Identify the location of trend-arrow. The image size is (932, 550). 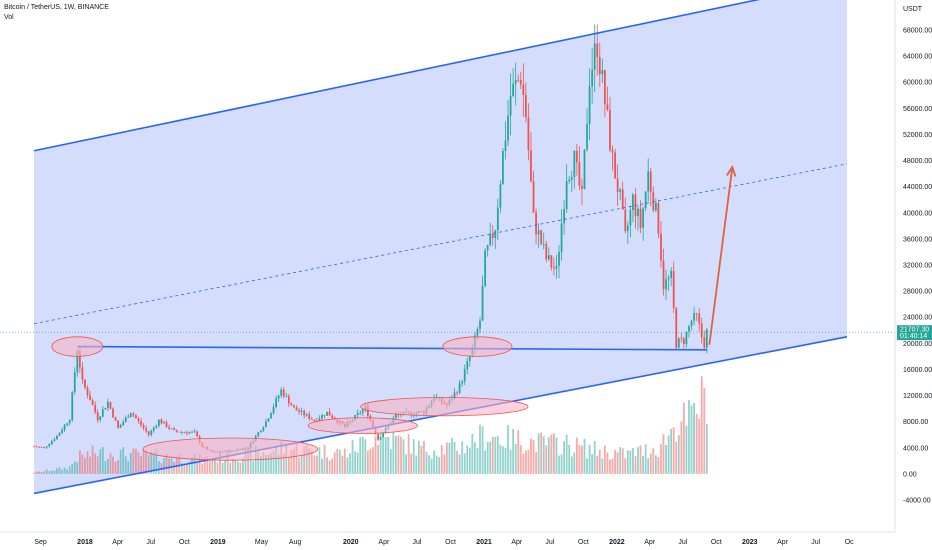
(721, 255).